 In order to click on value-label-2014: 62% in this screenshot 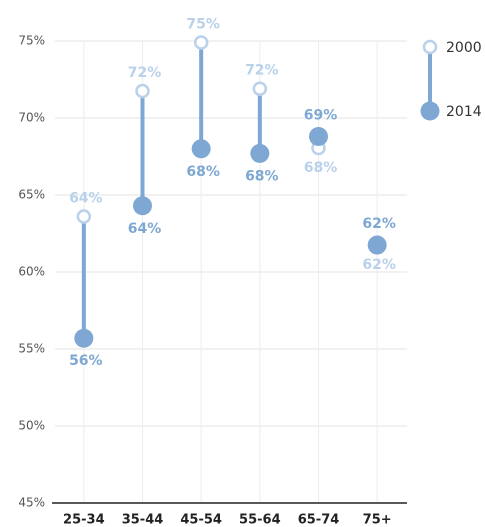, I will do `click(379, 224)`.